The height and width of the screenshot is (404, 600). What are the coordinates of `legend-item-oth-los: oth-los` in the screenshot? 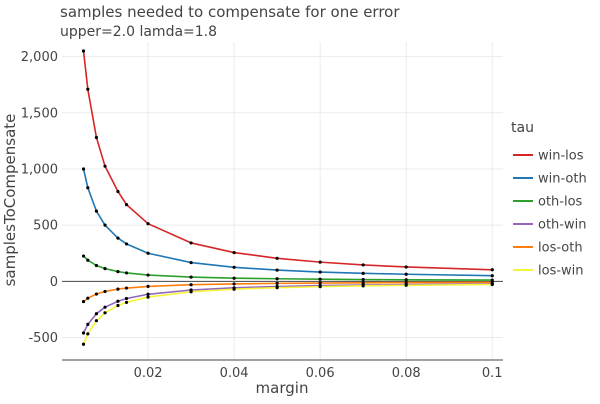 It's located at (548, 202).